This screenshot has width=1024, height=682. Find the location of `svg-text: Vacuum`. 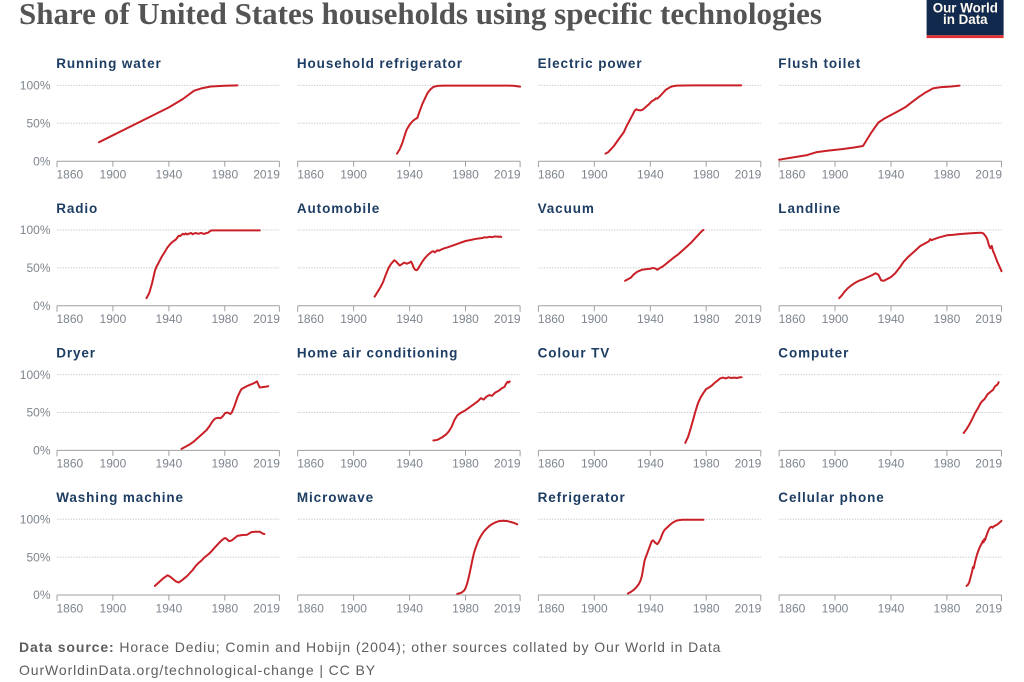

svg-text: Vacuum is located at coordinates (566, 208).